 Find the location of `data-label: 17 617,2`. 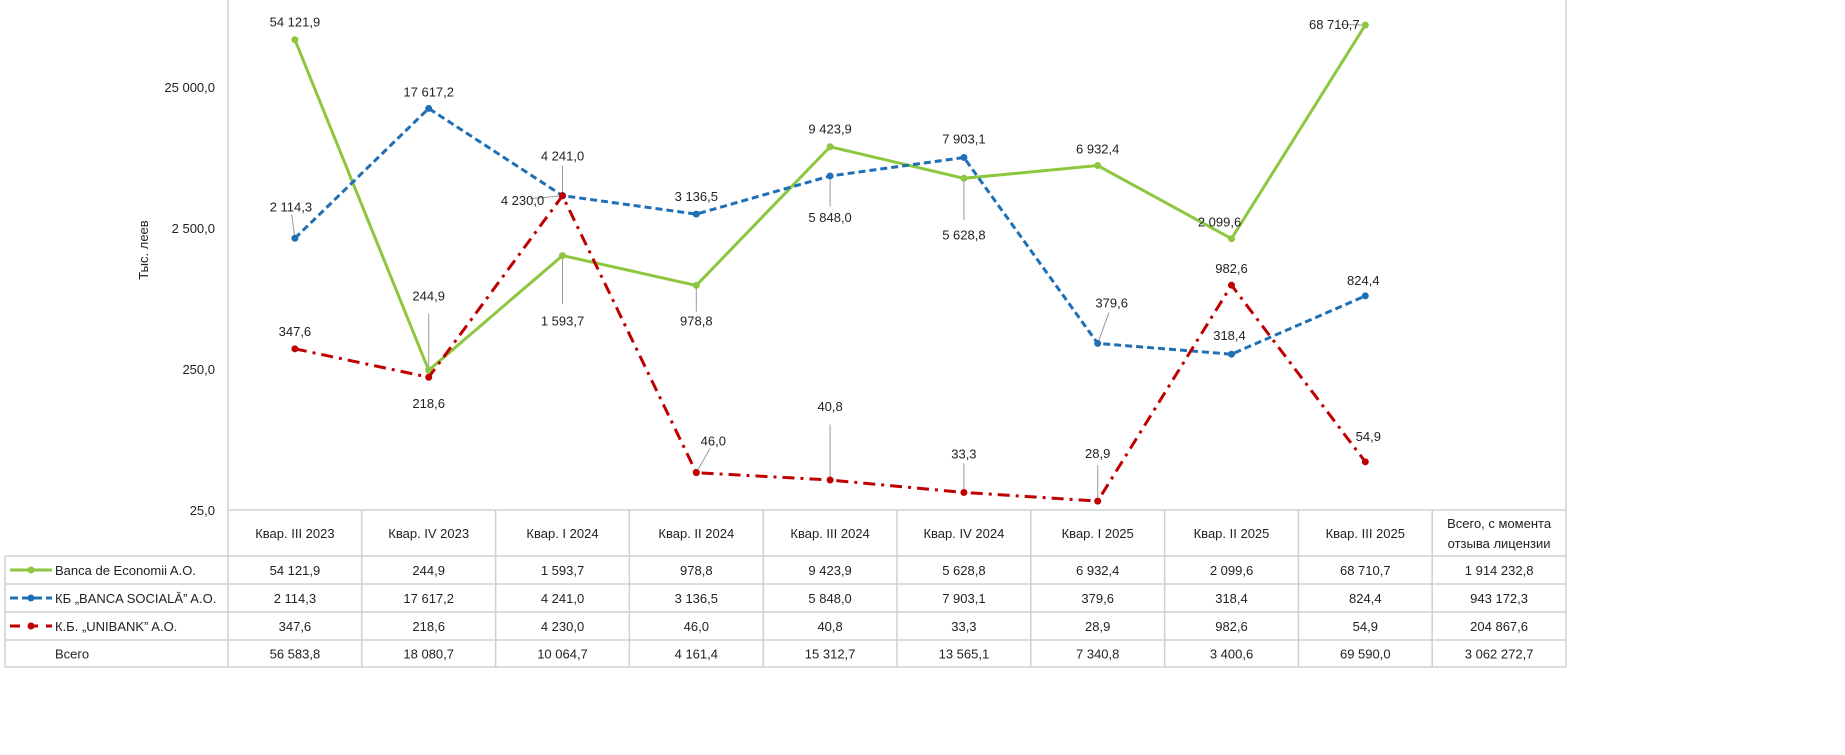

data-label: 17 617,2 is located at coordinates (428, 91).